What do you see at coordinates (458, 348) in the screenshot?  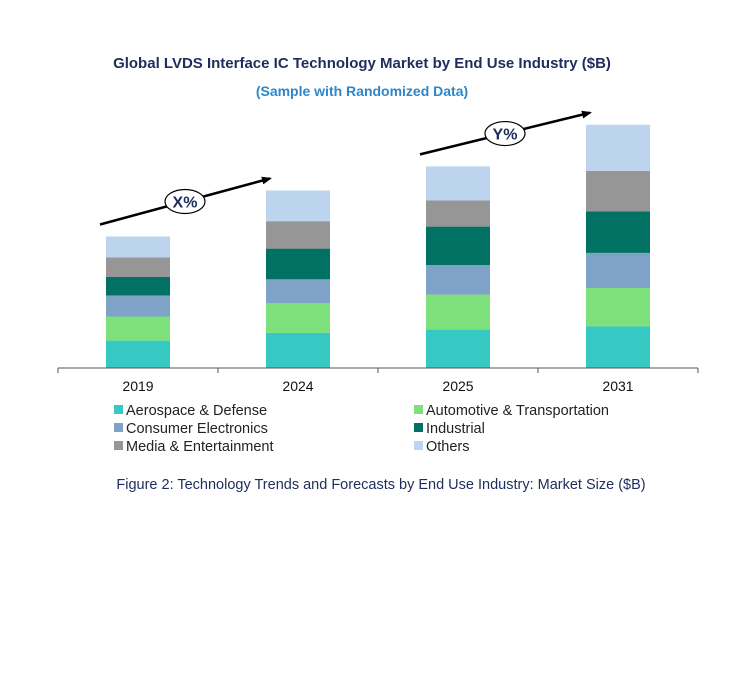 I see `bar-aerospace-and-defense-2025` at bounding box center [458, 348].